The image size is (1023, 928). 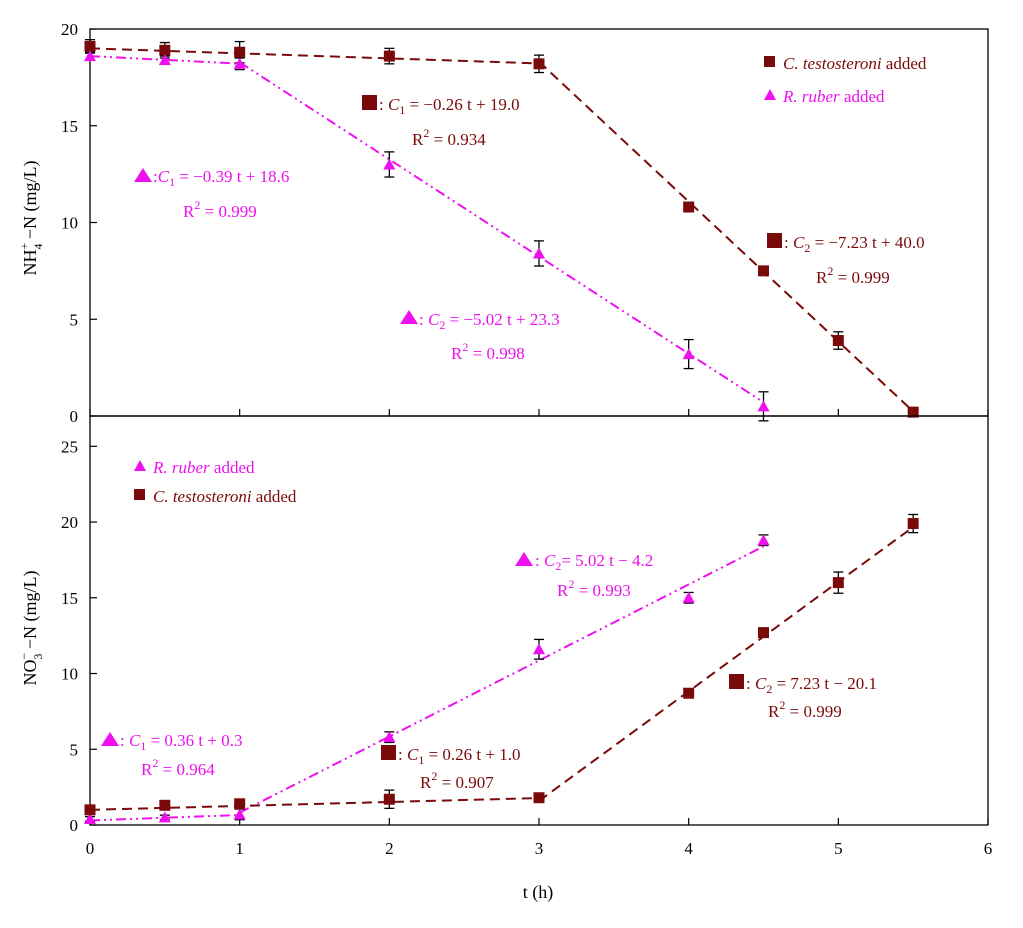 What do you see at coordinates (74, 319) in the screenshot?
I see `top-y-tick-label: 5` at bounding box center [74, 319].